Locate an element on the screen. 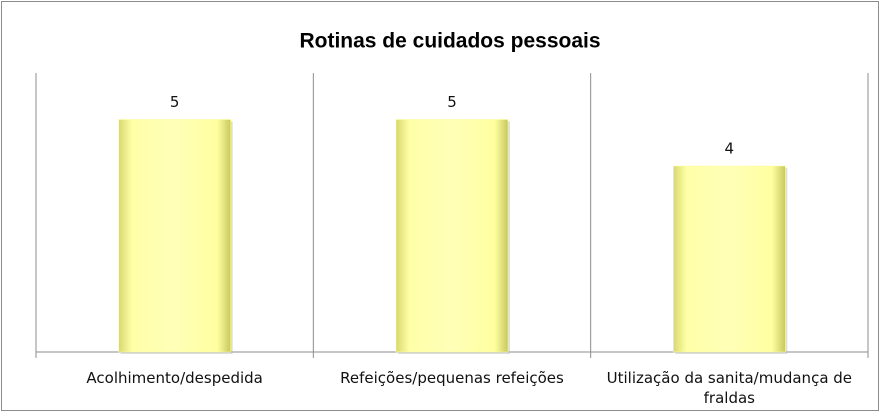 Image resolution: width=880 pixels, height=412 pixels. data-label: 4 is located at coordinates (730, 149).